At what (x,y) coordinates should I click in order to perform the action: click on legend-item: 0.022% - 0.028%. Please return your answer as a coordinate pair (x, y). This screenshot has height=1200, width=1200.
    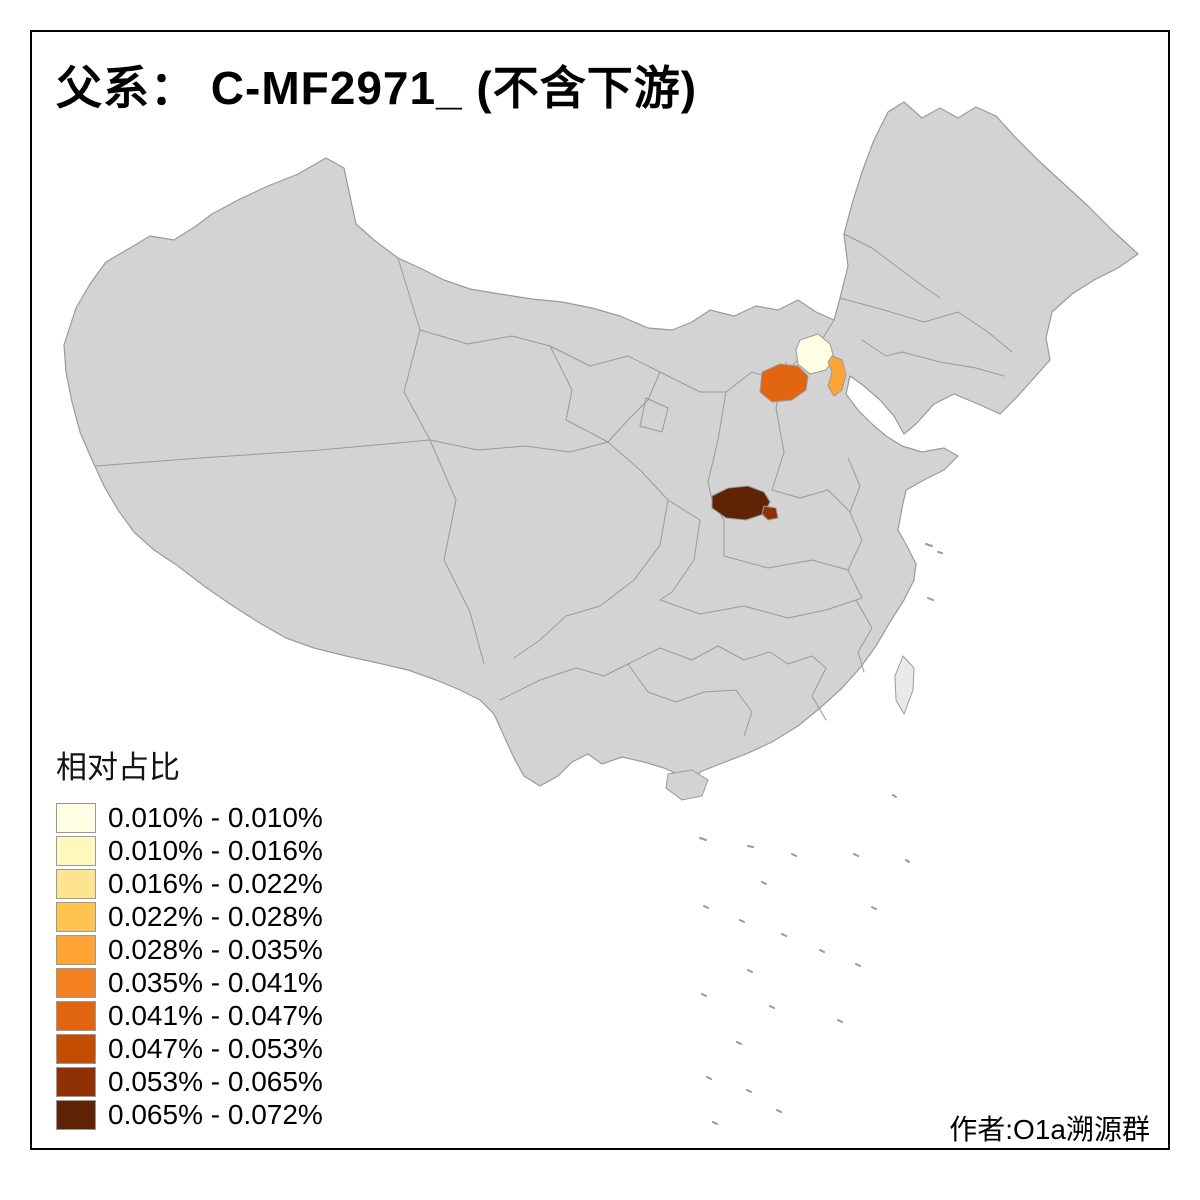
    Looking at the image, I should click on (189, 916).